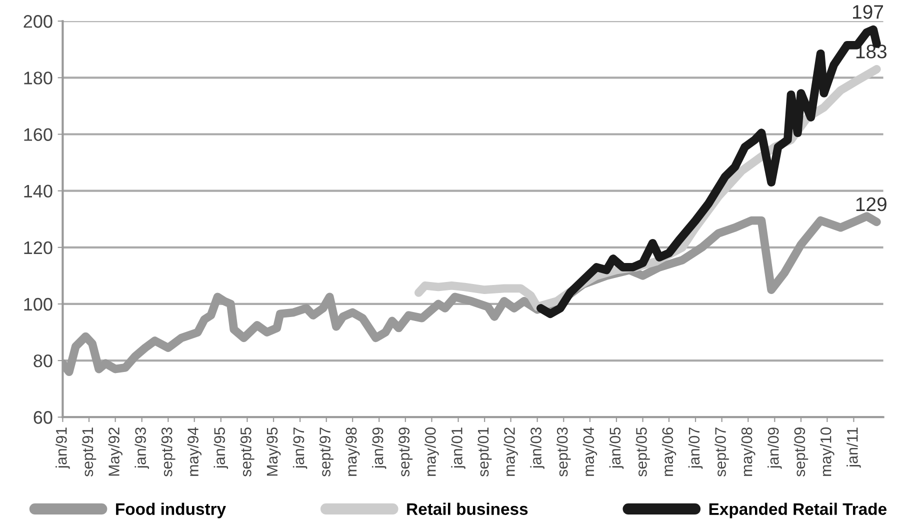 The width and height of the screenshot is (922, 528). What do you see at coordinates (273, 451) in the screenshot?
I see `x-tick-label: May/95` at bounding box center [273, 451].